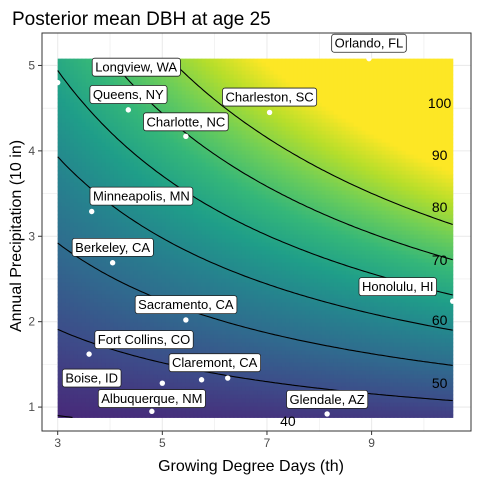 The width and height of the screenshot is (480, 480). Describe the element at coordinates (31, 236) in the screenshot. I see `y-tick-label: 3` at that location.